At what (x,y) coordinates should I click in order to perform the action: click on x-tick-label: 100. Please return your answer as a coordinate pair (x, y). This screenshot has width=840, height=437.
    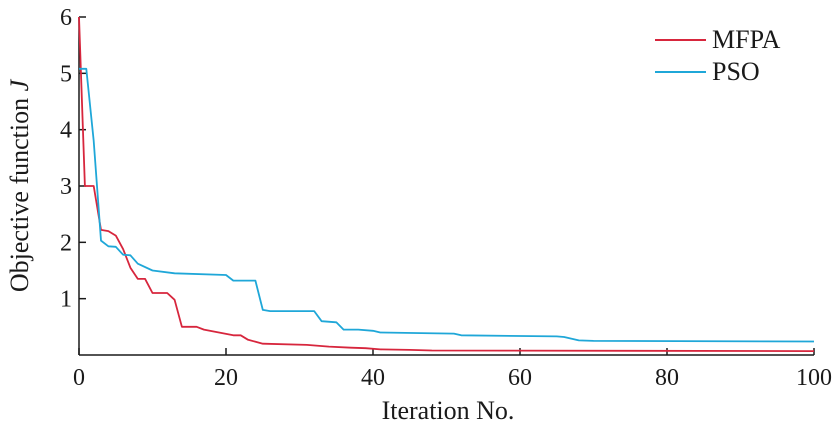
    Looking at the image, I should click on (814, 378).